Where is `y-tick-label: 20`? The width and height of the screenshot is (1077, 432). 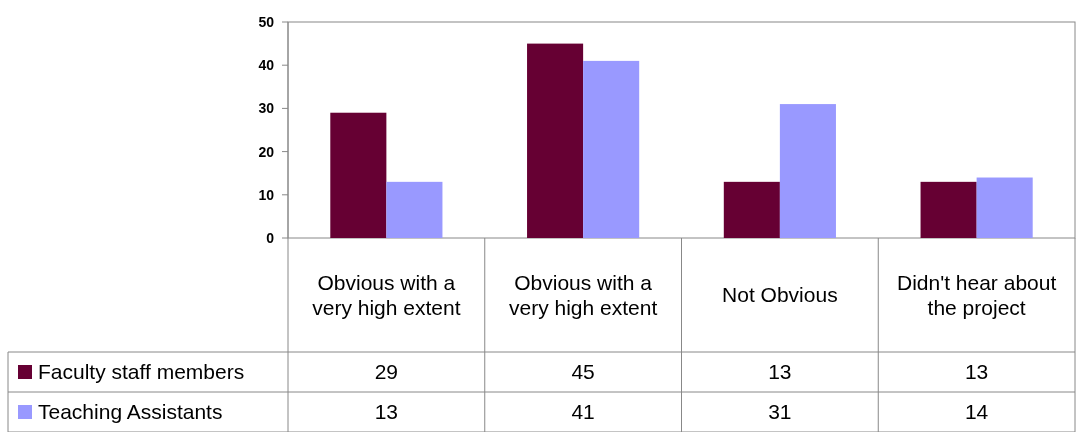
y-tick-label: 20 is located at coordinates (266, 151).